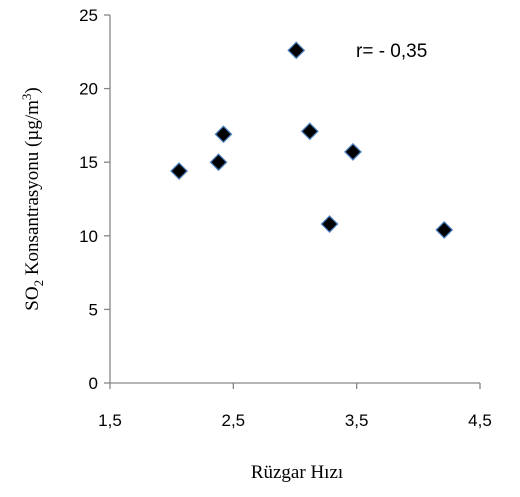 The width and height of the screenshot is (520, 497). What do you see at coordinates (38, 283) in the screenshot?
I see `y-axis-title-subscript: 2` at bounding box center [38, 283].